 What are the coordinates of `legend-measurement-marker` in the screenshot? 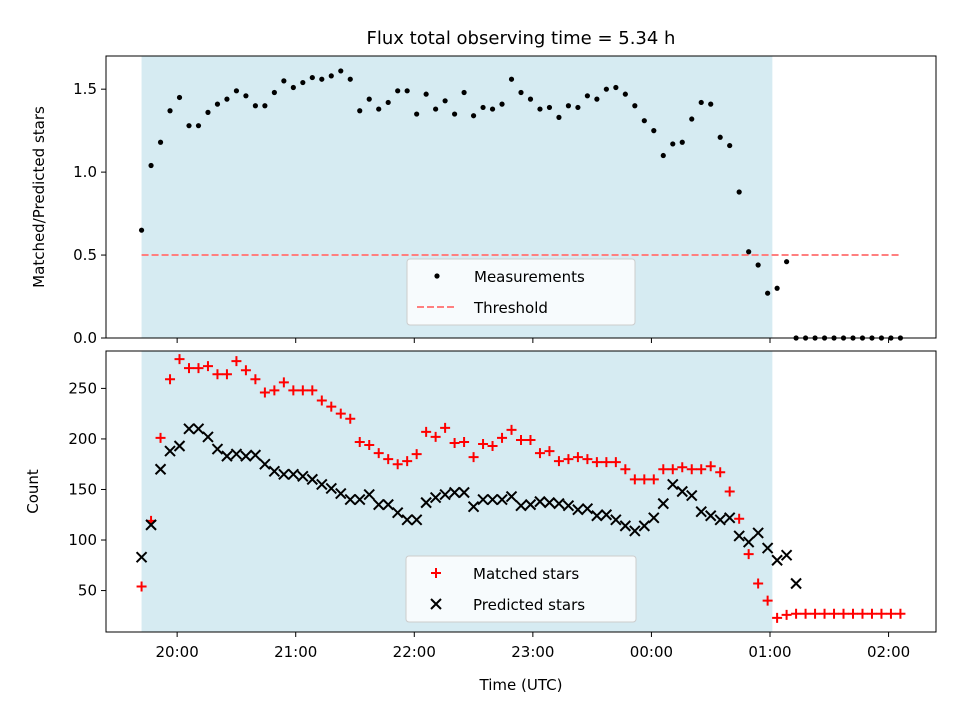 It's located at (437, 276).